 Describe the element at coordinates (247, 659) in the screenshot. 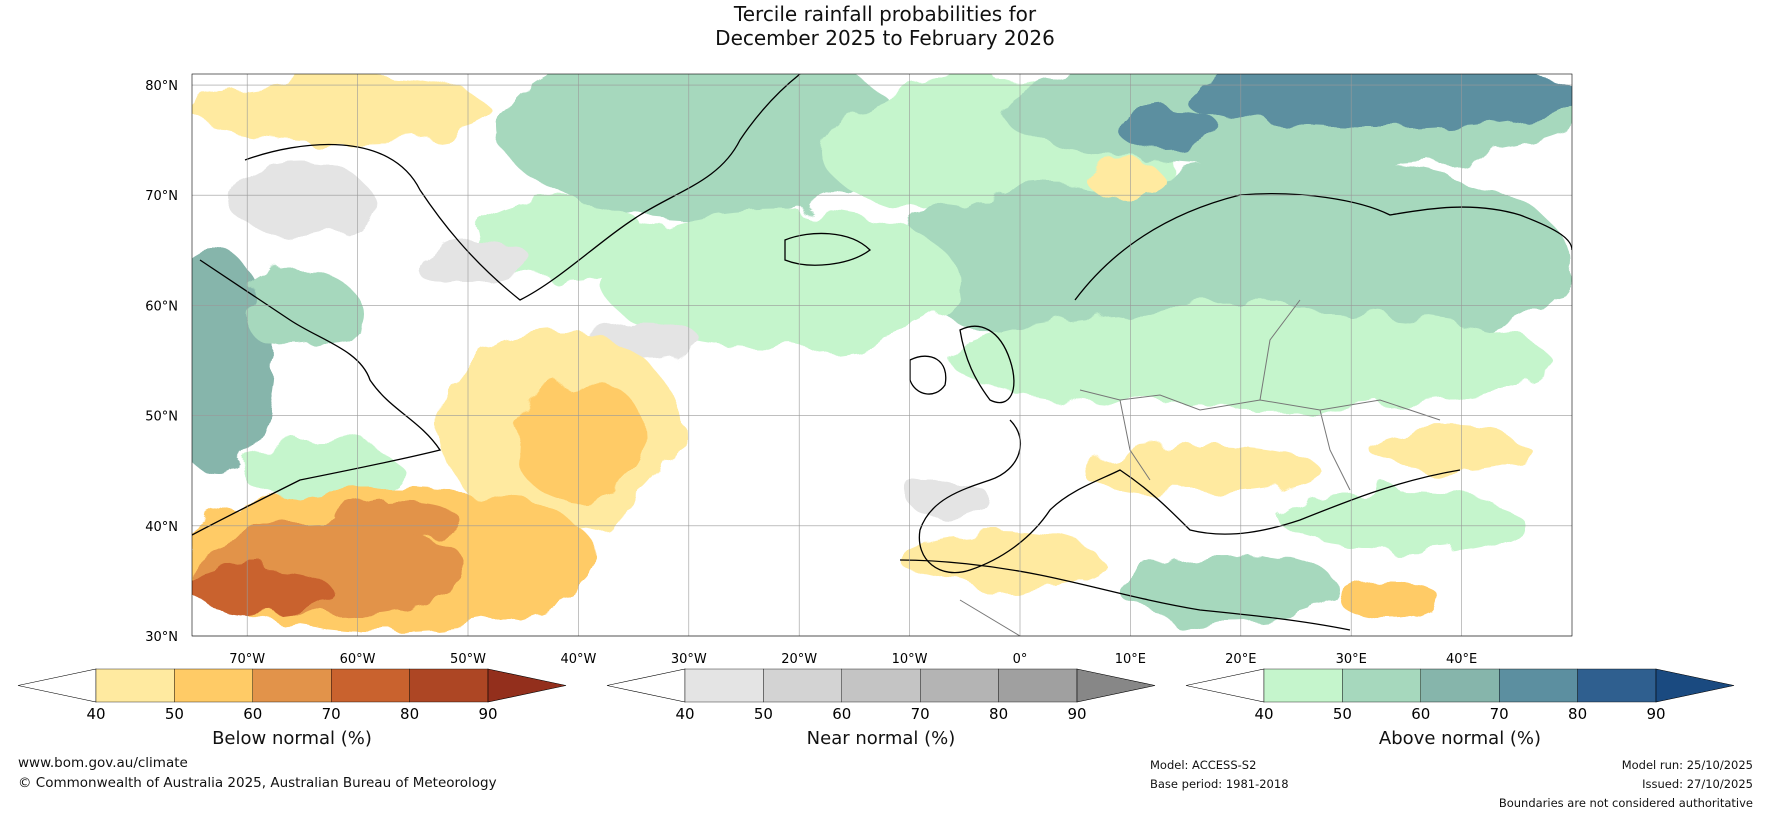

I see `longitude-label: 70°W` at that location.